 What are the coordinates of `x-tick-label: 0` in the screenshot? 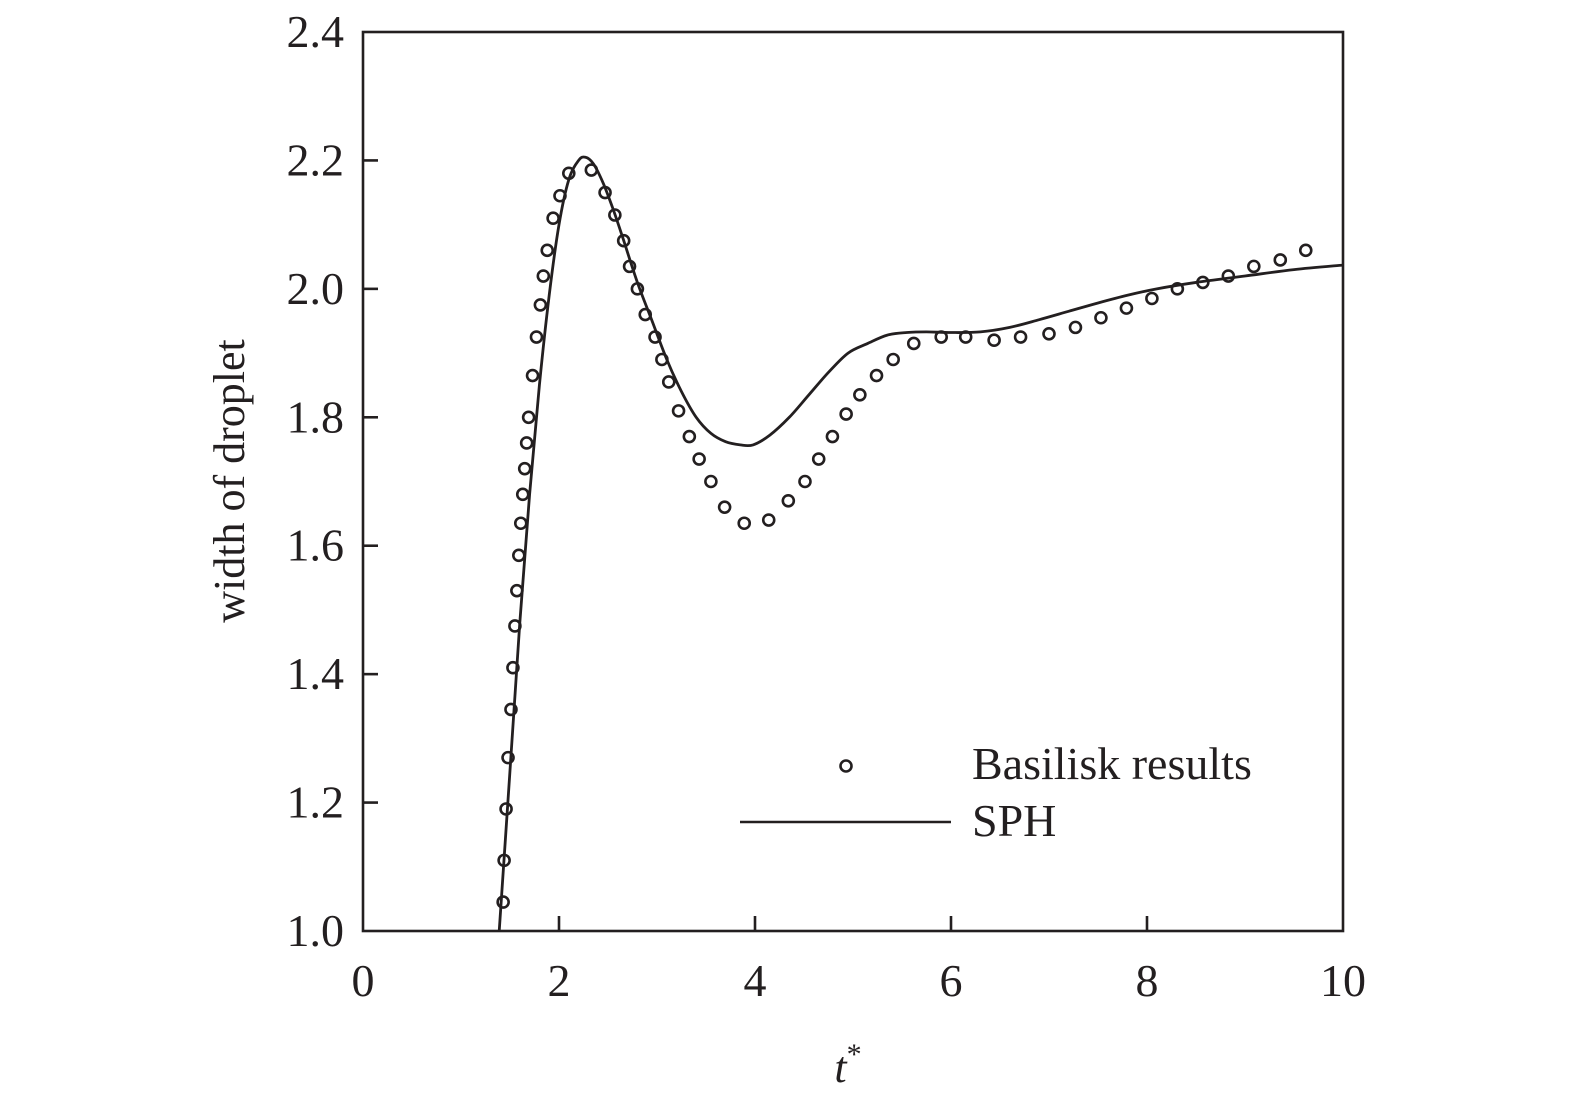 It's located at (363, 980).